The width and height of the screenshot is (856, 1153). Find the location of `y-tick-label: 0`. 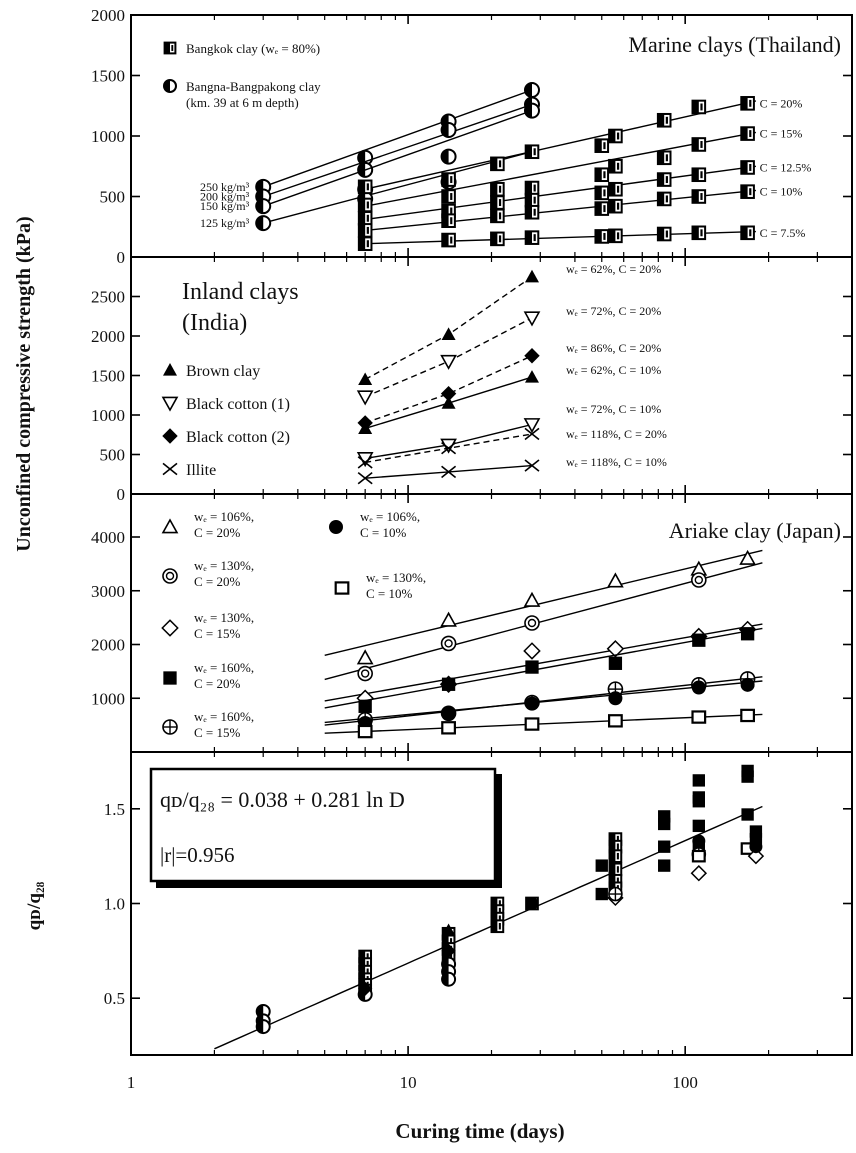

y-tick-label: 0 is located at coordinates (121, 494).